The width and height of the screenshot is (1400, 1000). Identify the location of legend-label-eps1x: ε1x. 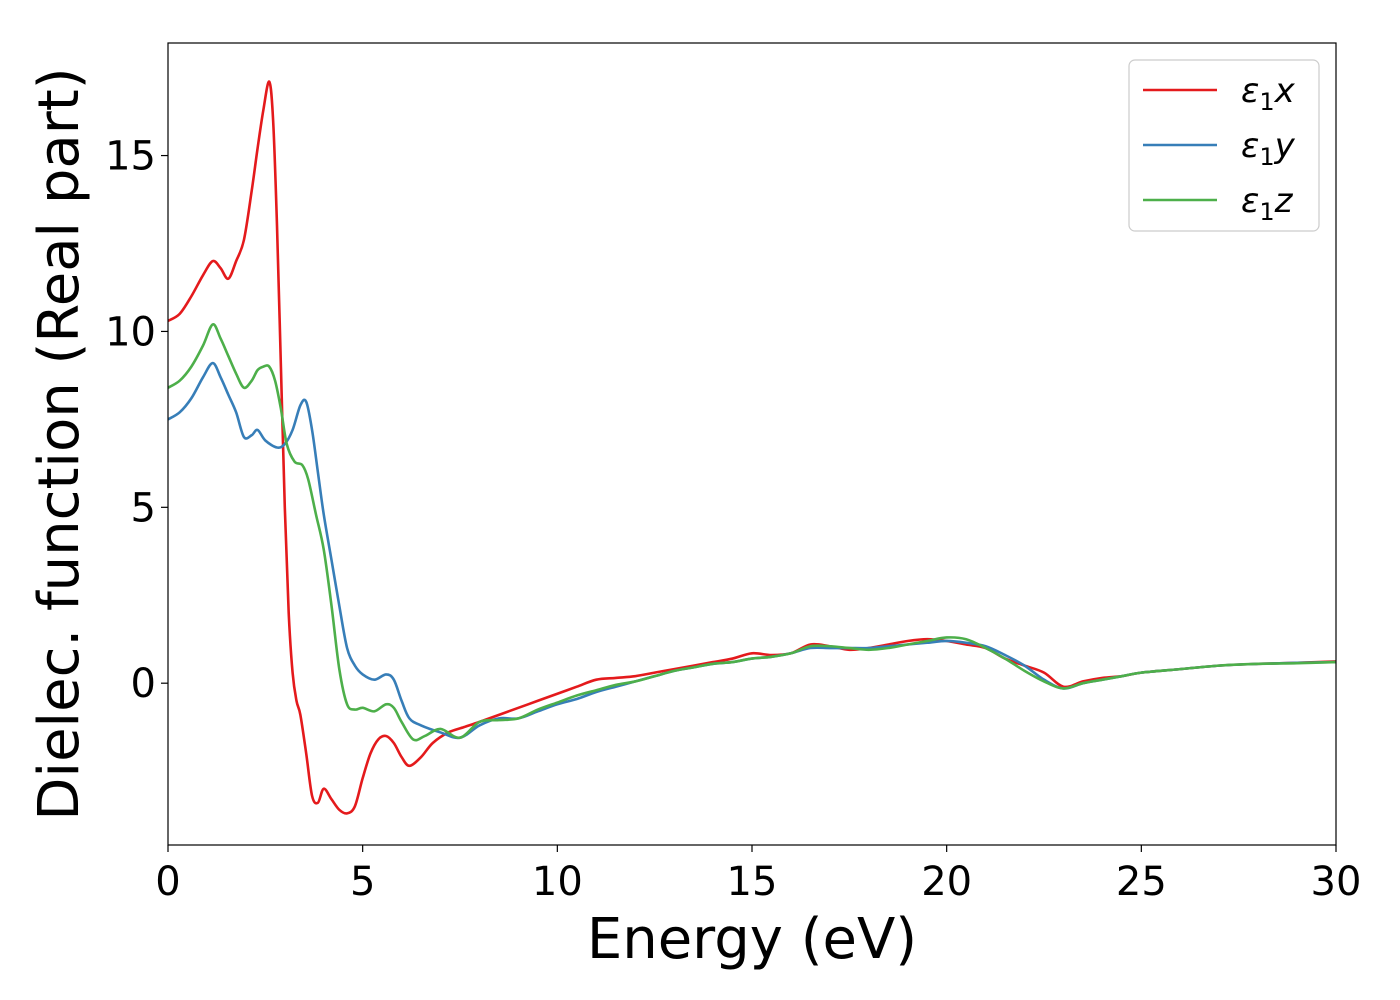
(1268, 93).